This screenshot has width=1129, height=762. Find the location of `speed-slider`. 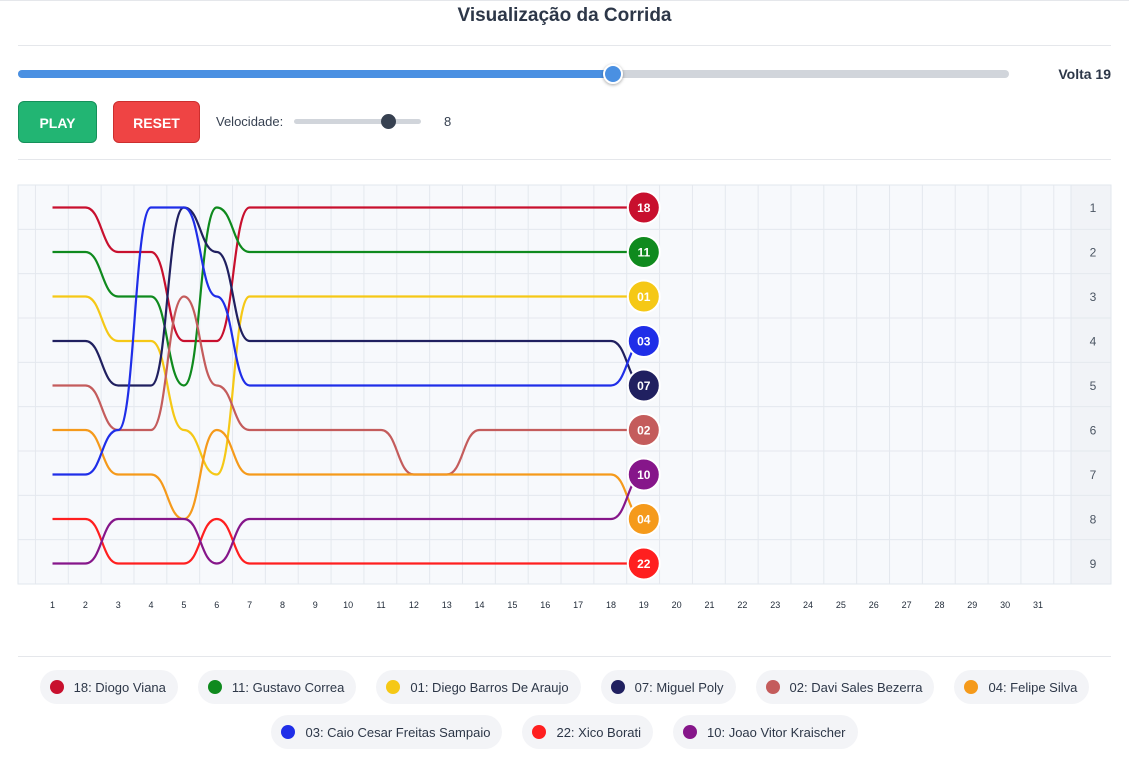

speed-slider is located at coordinates (357, 121).